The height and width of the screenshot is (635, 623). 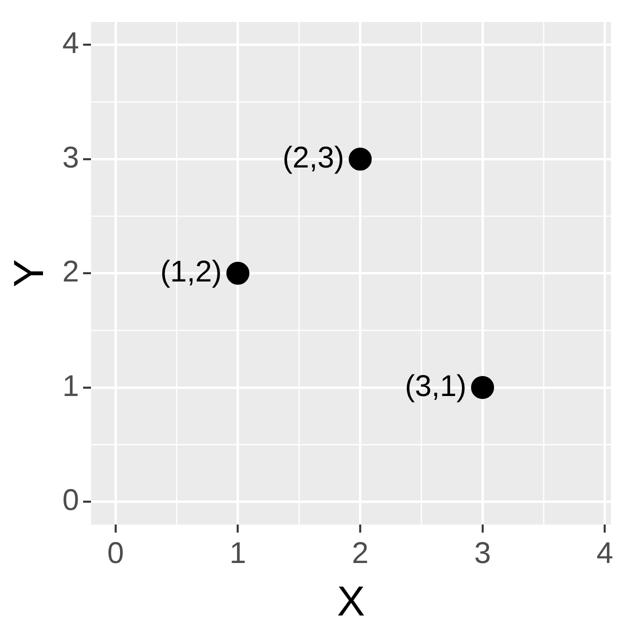 What do you see at coordinates (28, 273) in the screenshot?
I see `y-axis-title: Y` at bounding box center [28, 273].